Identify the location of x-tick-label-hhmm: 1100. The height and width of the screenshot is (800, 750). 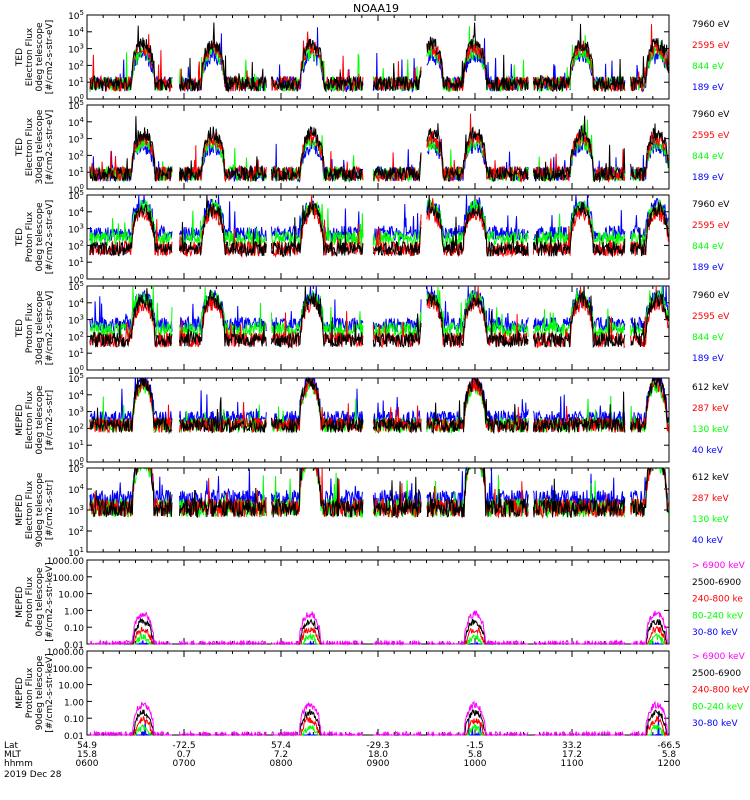
(572, 764).